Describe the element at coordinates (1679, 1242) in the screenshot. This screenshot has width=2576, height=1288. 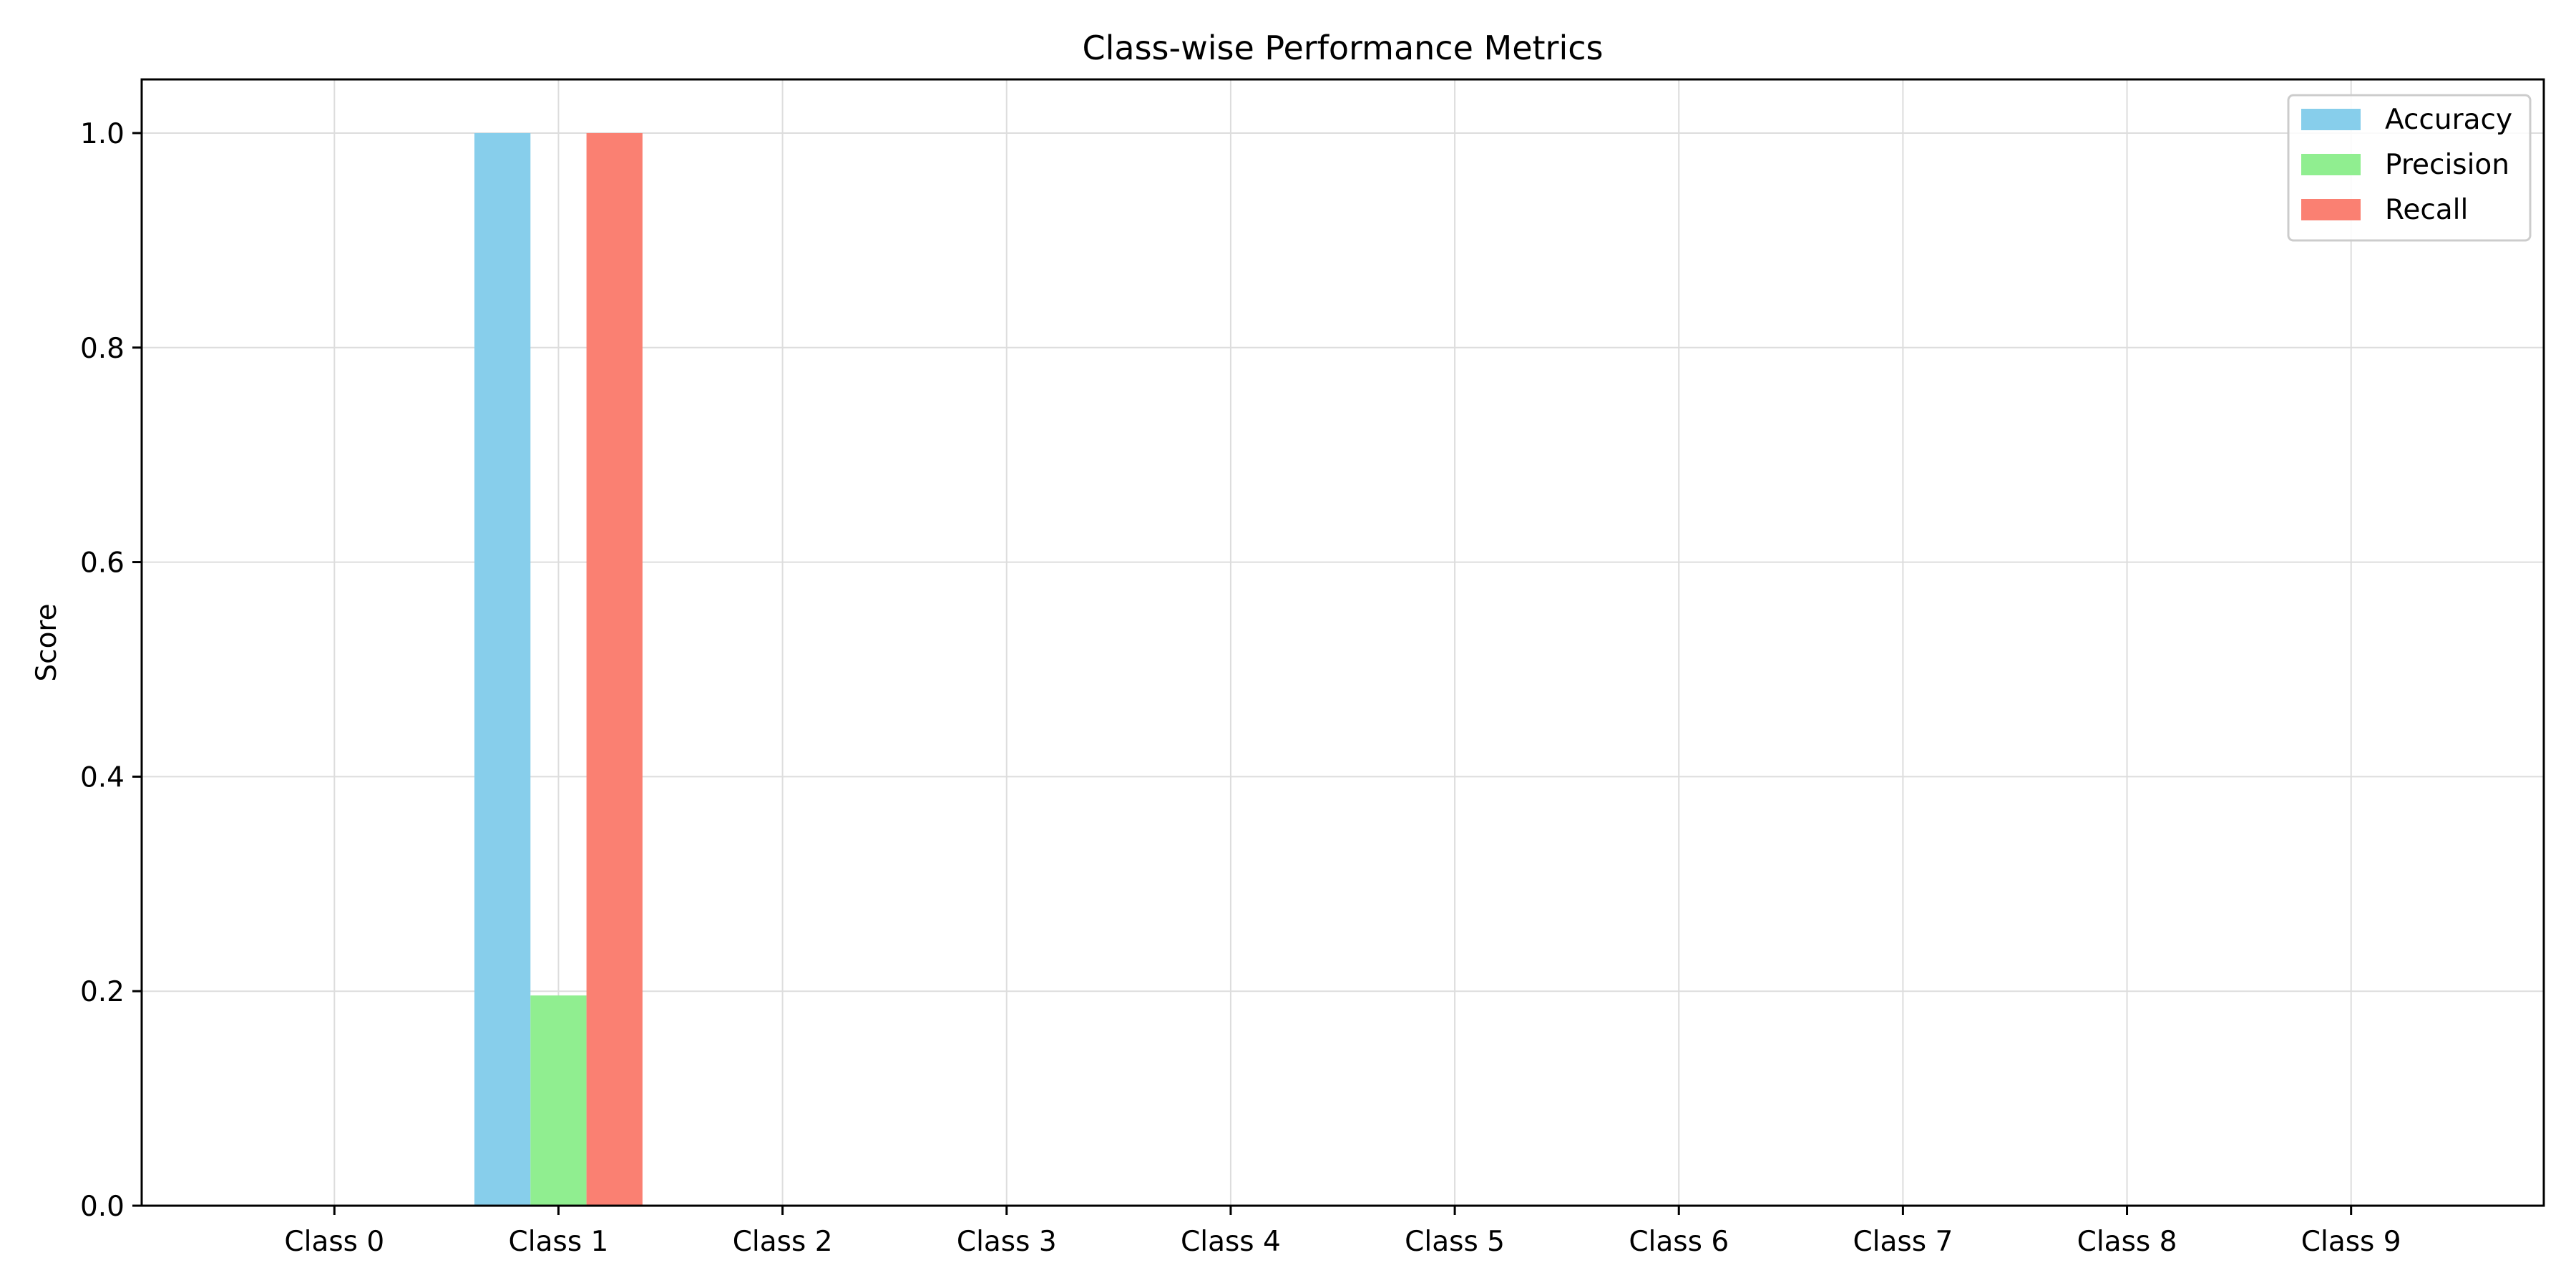
I see `x-tick-label: Class 6` at that location.